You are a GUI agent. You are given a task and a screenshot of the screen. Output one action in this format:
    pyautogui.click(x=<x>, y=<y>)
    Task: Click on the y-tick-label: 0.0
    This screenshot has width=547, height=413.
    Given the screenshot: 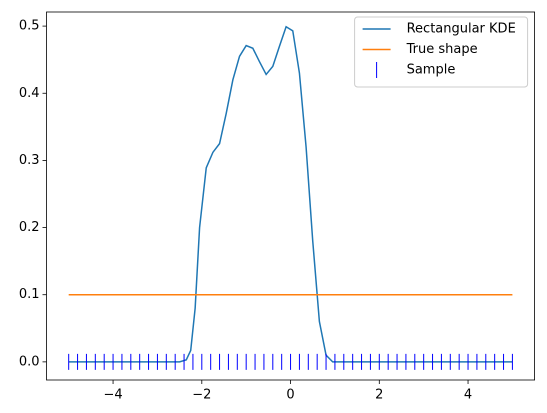 What is the action you would take?
    pyautogui.click(x=29, y=361)
    